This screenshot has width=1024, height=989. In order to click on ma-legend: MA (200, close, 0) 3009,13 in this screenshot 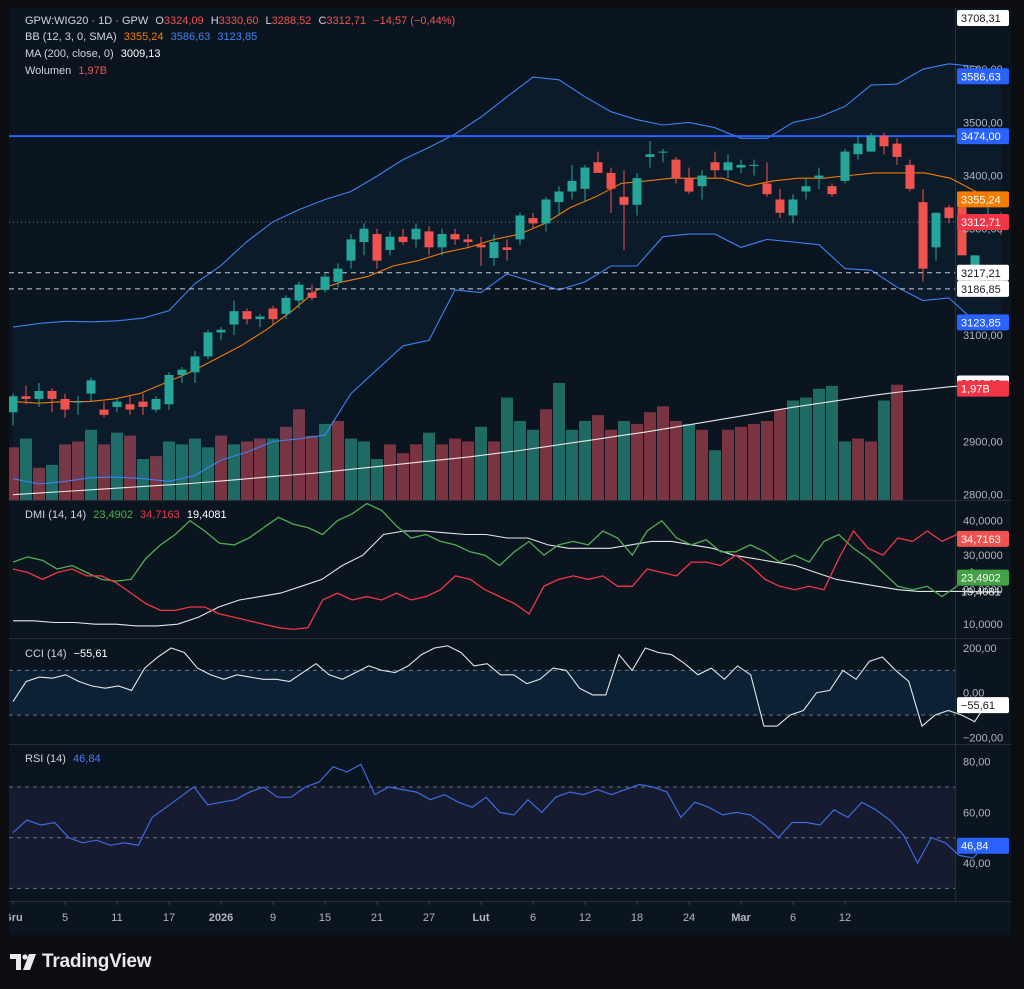, I will do `click(94, 54)`.